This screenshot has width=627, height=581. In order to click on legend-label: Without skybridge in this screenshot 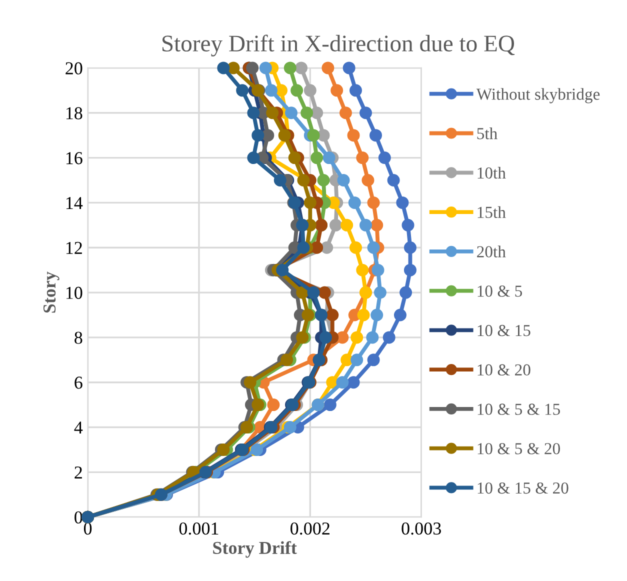, I will do `click(538, 96)`.